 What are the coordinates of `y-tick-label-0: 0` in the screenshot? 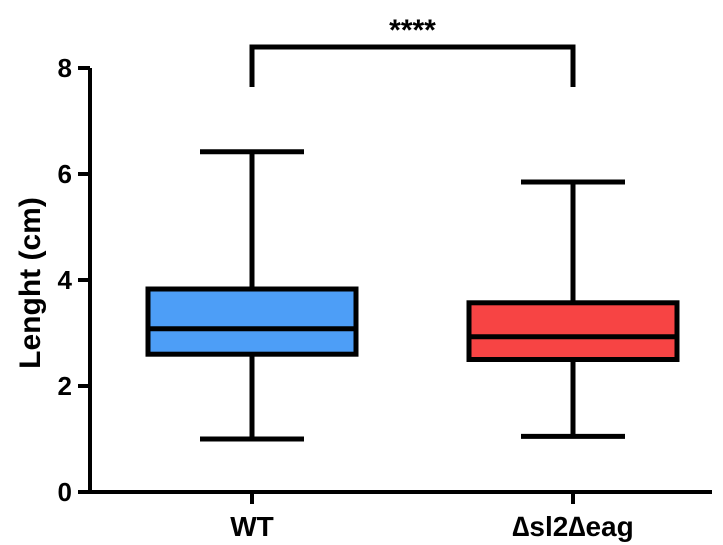 It's located at (65, 492).